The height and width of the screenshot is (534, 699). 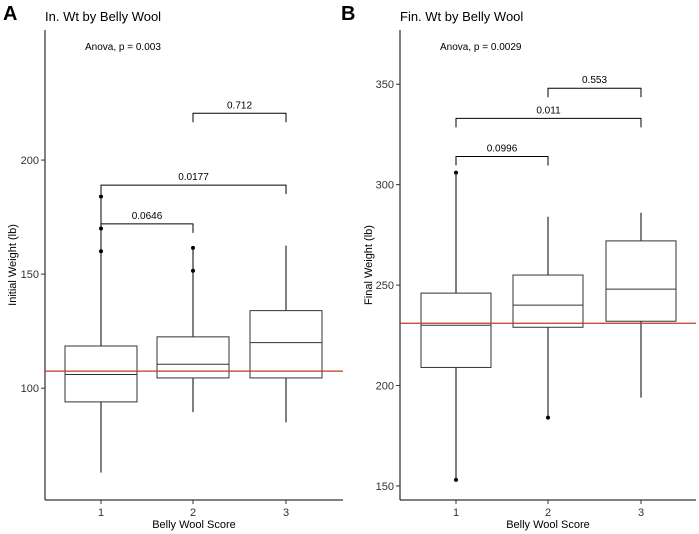 What do you see at coordinates (123, 47) in the screenshot?
I see `anova-annotation: Anova, p = 0.003` at bounding box center [123, 47].